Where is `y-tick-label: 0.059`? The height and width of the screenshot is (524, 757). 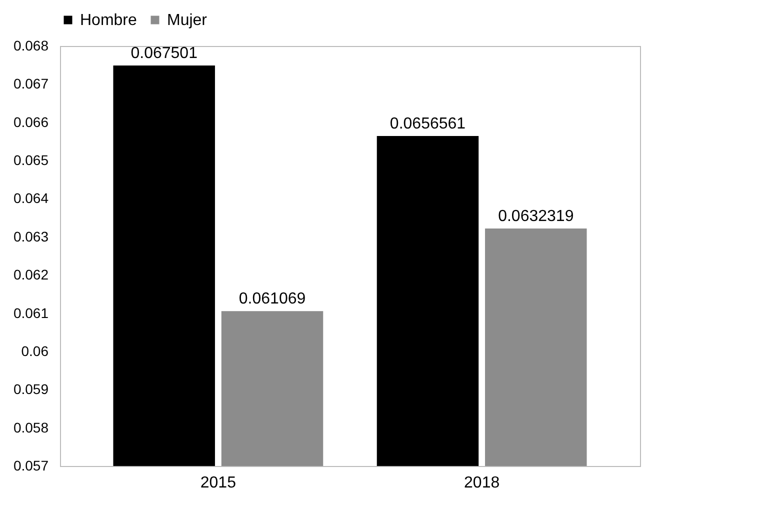 y-tick-label: 0.059 is located at coordinates (31, 389).